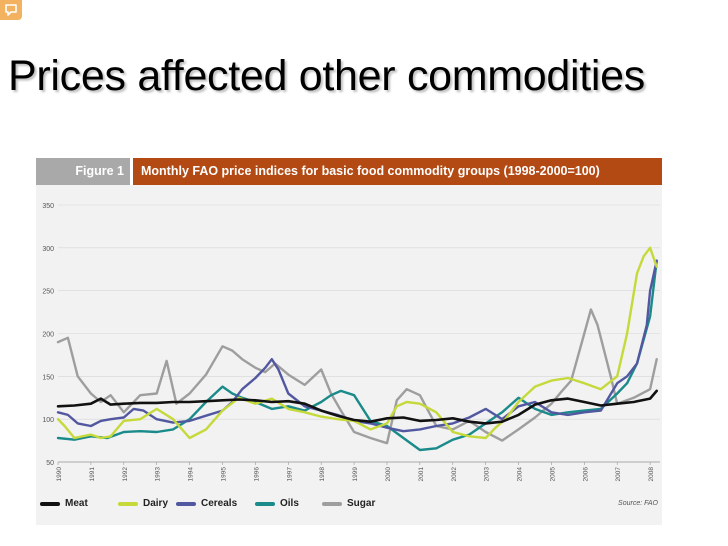 The image size is (728, 546). What do you see at coordinates (651, 474) in the screenshot?
I see `x-tick-label-2008: 2008` at bounding box center [651, 474].